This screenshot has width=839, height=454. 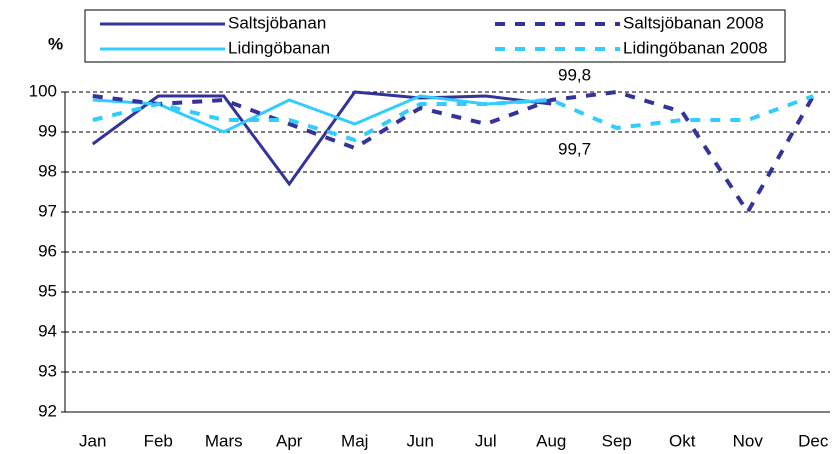 I want to click on x-tick-label: Jun, so click(x=420, y=440).